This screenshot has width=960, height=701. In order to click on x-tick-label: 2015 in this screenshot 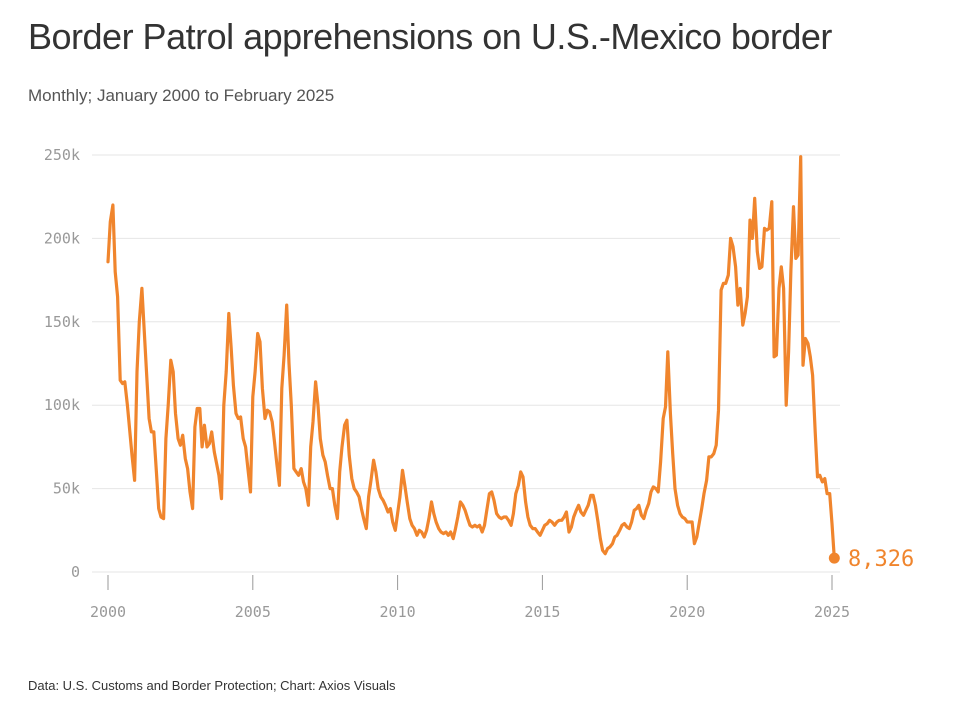, I will do `click(542, 612)`.